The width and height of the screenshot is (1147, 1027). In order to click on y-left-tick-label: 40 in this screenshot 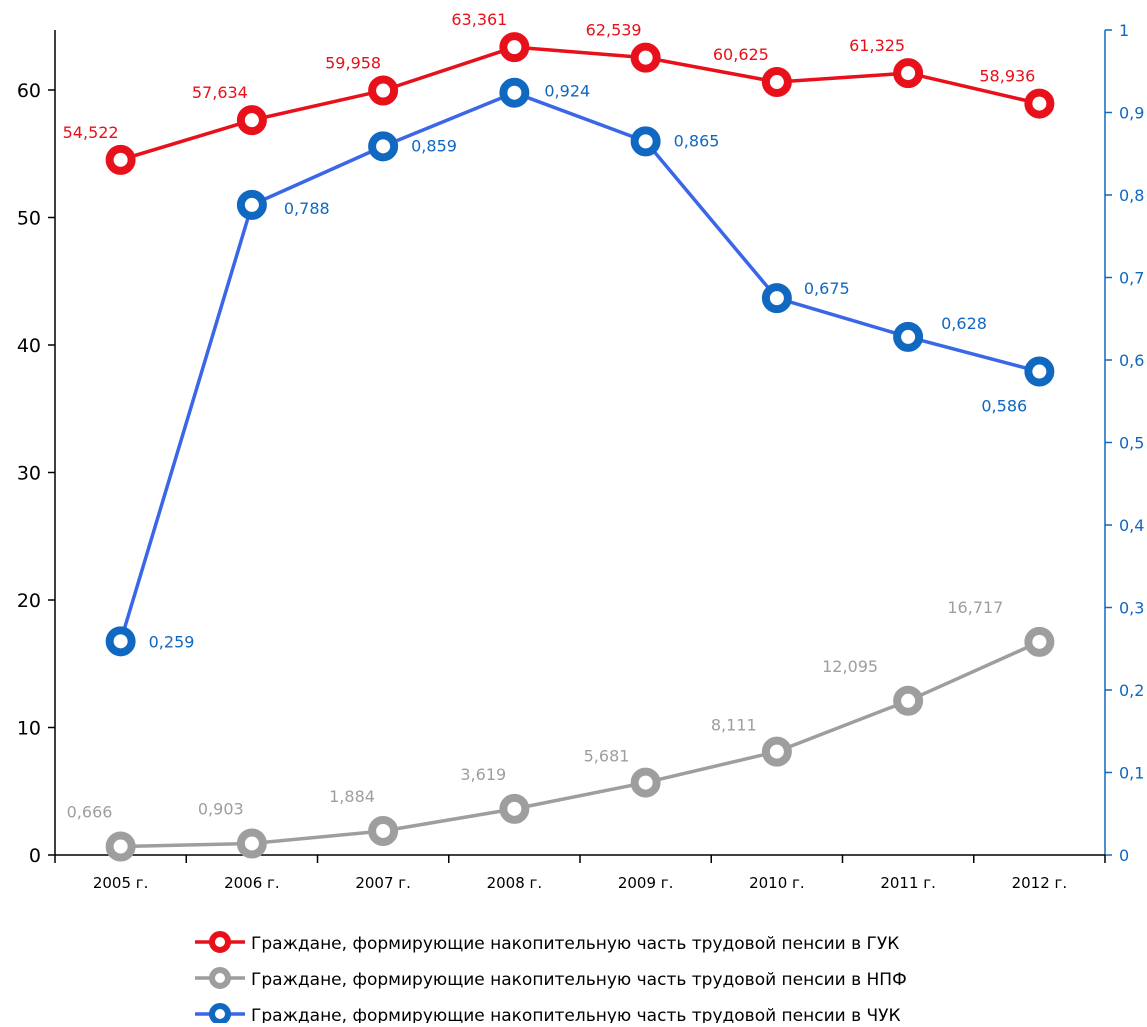, I will do `click(29, 346)`.